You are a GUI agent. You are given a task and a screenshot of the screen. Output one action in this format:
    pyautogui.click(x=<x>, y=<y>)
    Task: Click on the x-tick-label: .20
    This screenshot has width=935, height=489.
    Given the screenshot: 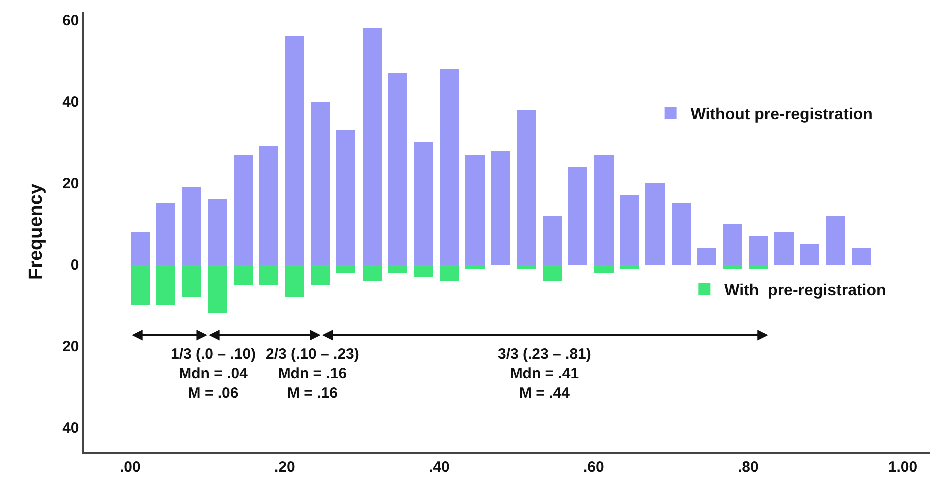 What is the action you would take?
    pyautogui.click(x=285, y=467)
    